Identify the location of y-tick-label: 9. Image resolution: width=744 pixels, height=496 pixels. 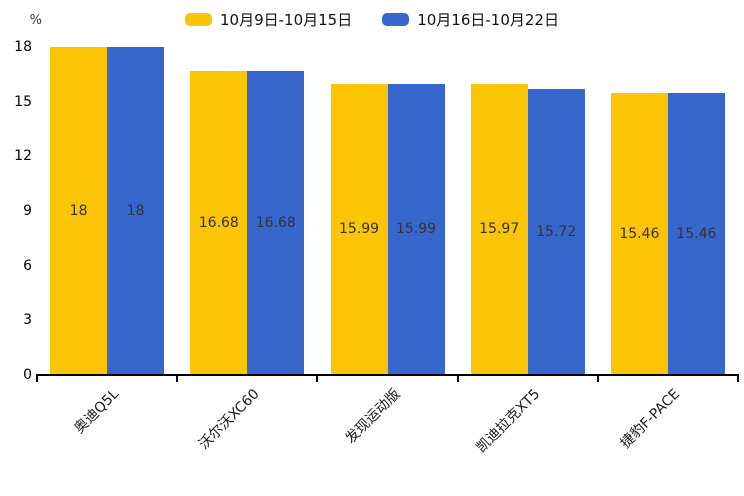
(27, 211).